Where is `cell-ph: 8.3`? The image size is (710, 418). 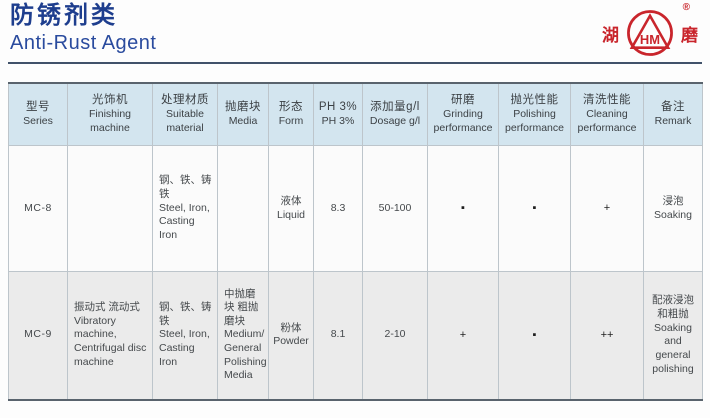
cell-ph: 8.3 is located at coordinates (338, 208).